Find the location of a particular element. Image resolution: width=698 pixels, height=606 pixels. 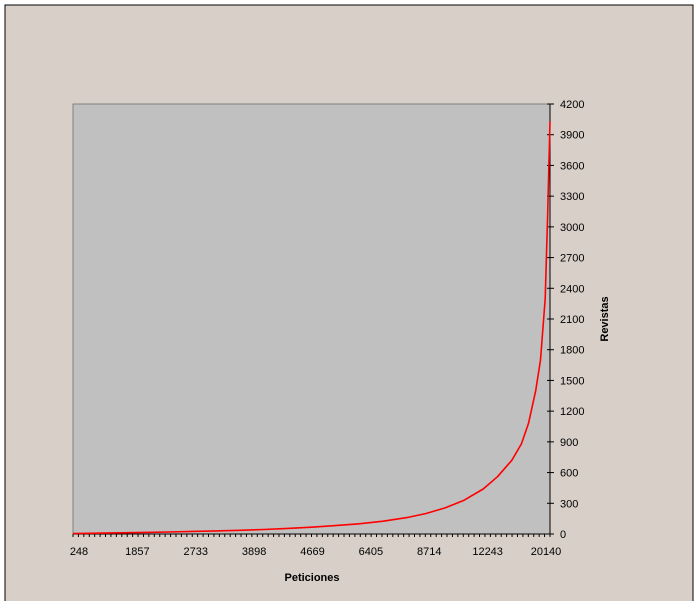

y-tick-label: 2100 is located at coordinates (572, 320).